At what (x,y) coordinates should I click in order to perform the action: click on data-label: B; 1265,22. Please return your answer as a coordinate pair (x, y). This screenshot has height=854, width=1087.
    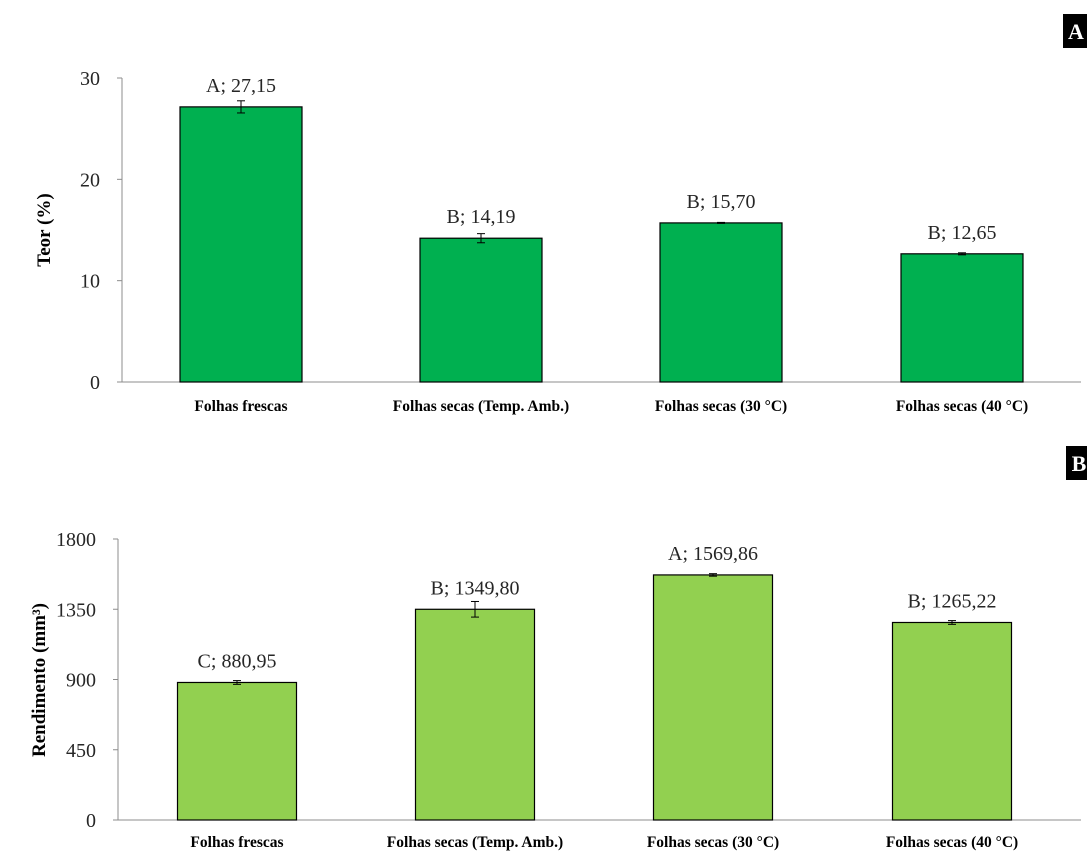
    Looking at the image, I should click on (952, 601).